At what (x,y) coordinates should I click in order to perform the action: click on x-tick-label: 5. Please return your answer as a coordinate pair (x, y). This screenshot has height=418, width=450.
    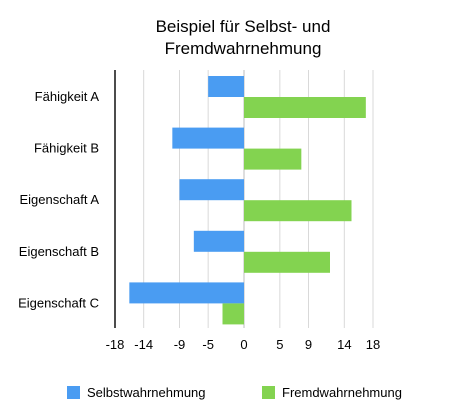
    Looking at the image, I should click on (279, 344).